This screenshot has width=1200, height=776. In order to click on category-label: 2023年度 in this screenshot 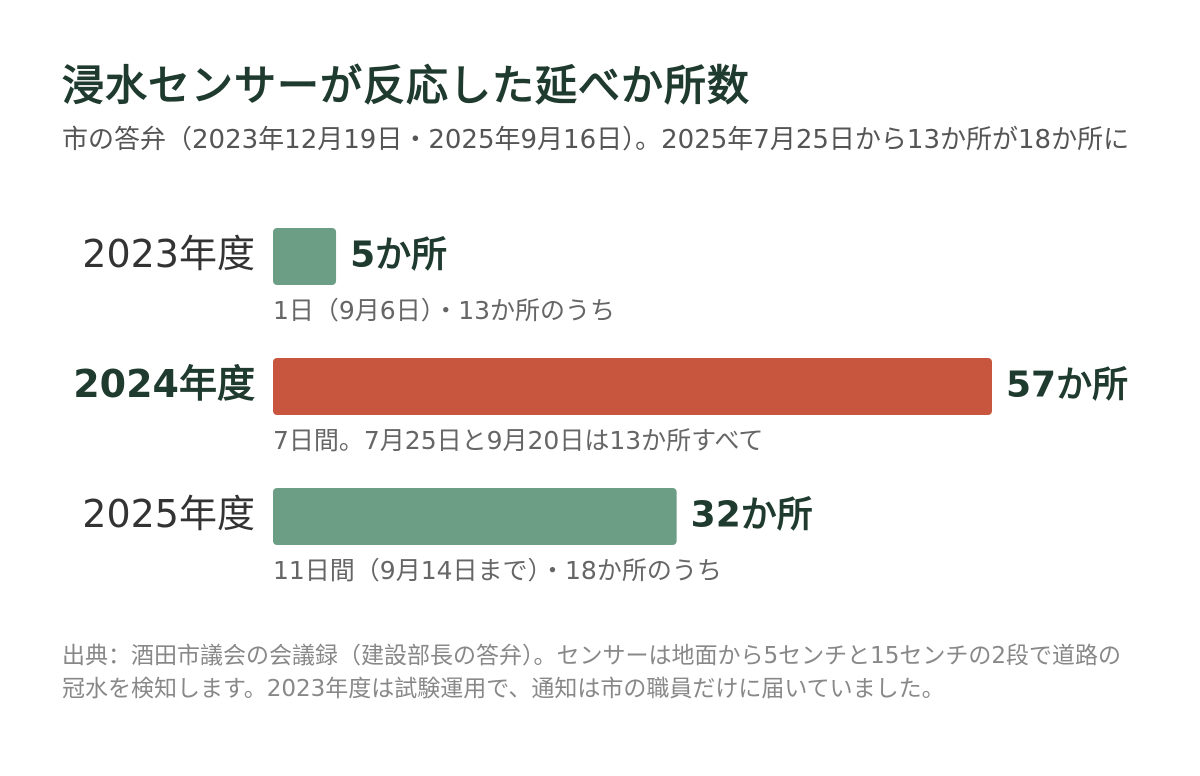, I will do `click(168, 254)`.